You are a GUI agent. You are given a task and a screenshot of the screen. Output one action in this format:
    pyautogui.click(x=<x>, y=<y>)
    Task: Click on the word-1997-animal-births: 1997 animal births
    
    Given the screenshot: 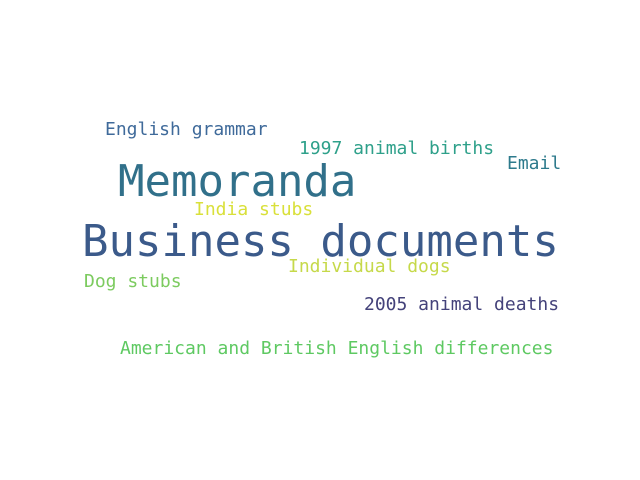 What is the action you would take?
    pyautogui.click(x=397, y=148)
    